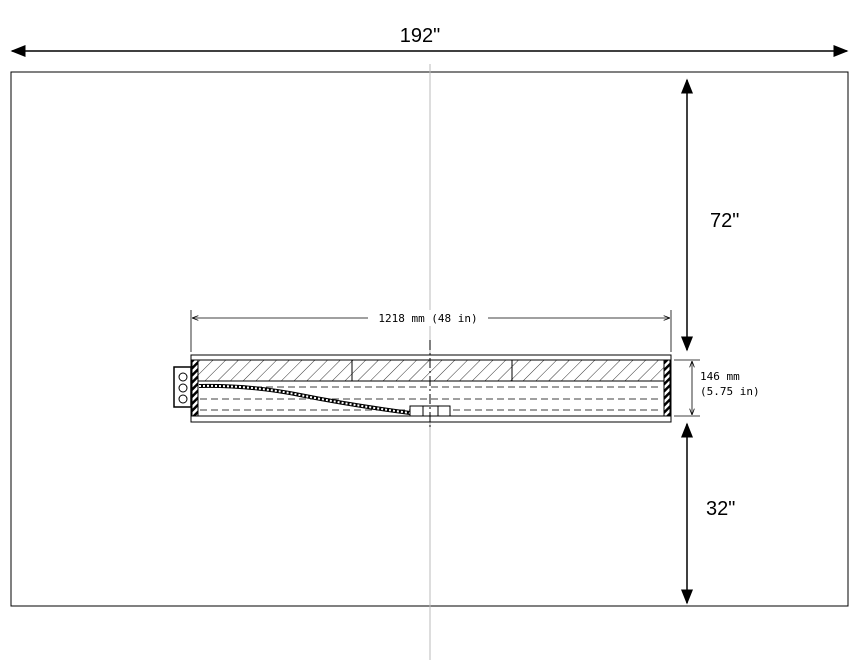 Image resolution: width=858 pixels, height=669 pixels. Describe the element at coordinates (420, 36) in the screenshot. I see `width-label: 192"` at that location.